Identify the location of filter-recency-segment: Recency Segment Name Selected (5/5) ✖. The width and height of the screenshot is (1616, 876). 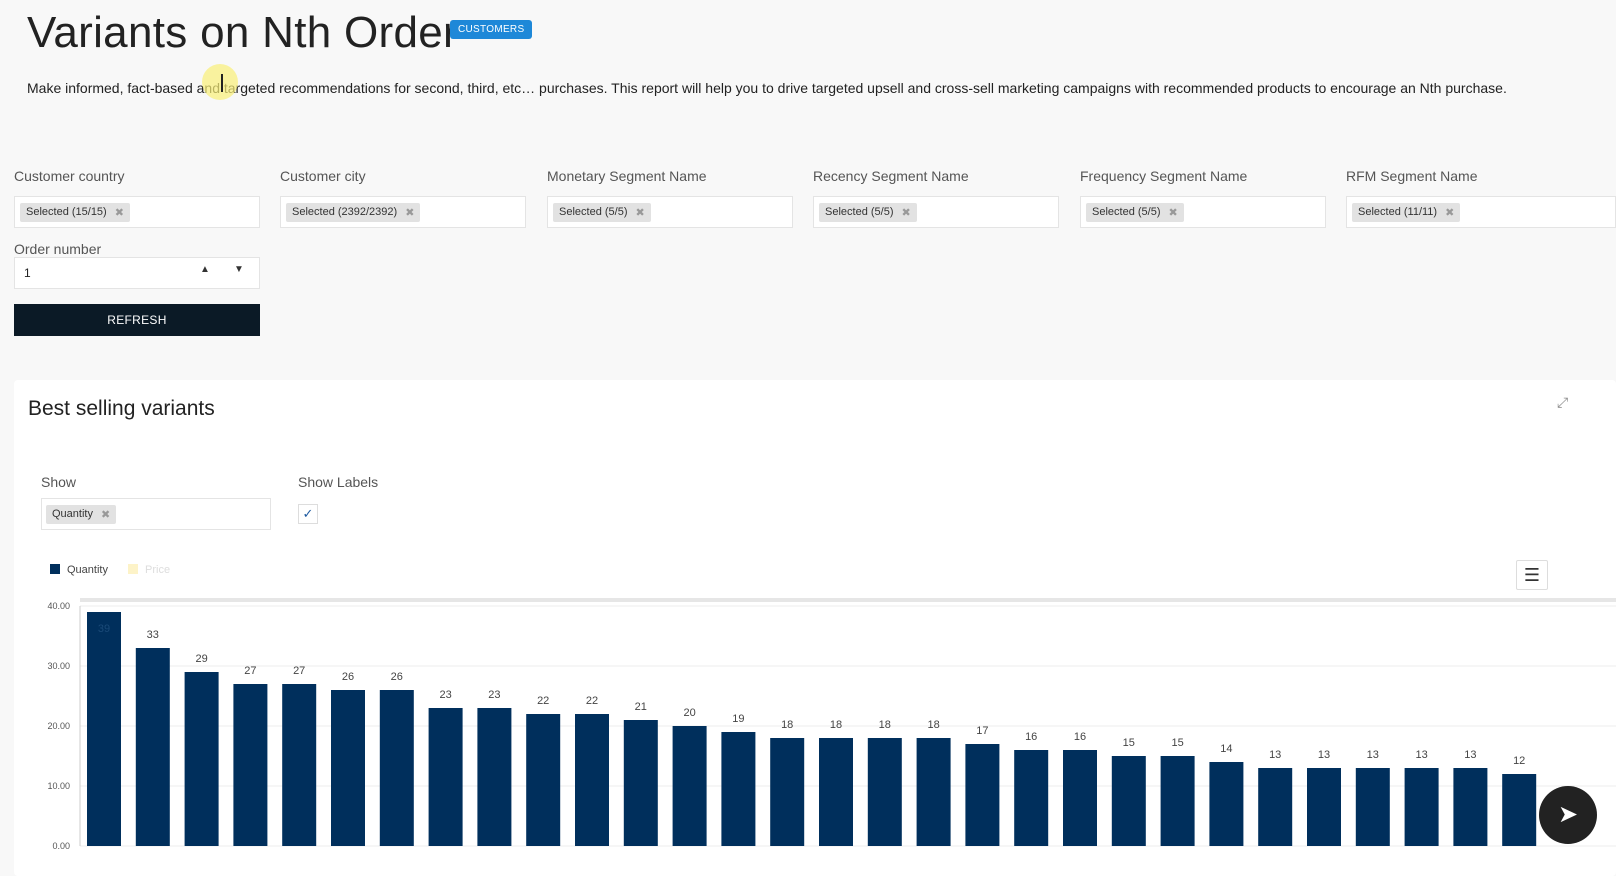
(936, 198).